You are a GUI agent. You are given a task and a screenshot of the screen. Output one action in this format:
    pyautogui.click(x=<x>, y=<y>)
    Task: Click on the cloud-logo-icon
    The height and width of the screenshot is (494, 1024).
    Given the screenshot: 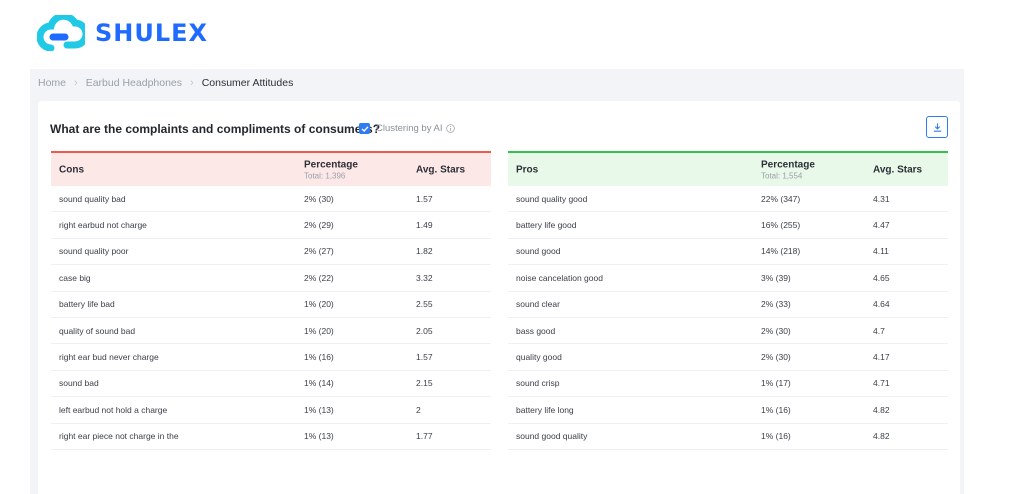 What is the action you would take?
    pyautogui.click(x=61, y=33)
    